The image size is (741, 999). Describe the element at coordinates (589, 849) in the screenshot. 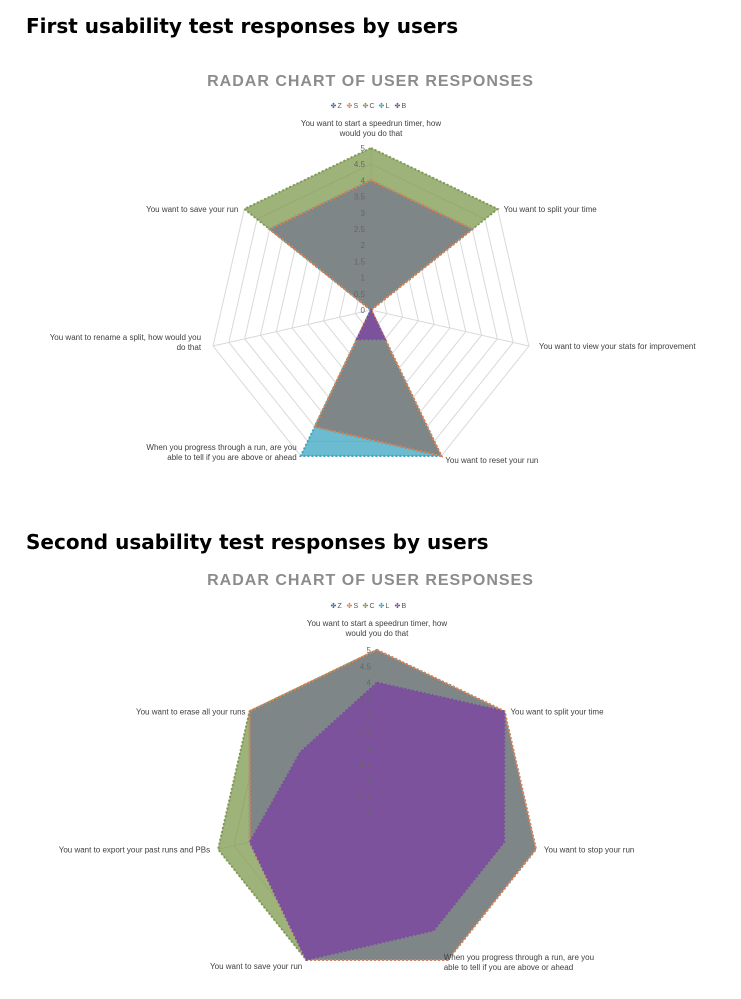

I see `axis-label: You want to stop your run` at that location.